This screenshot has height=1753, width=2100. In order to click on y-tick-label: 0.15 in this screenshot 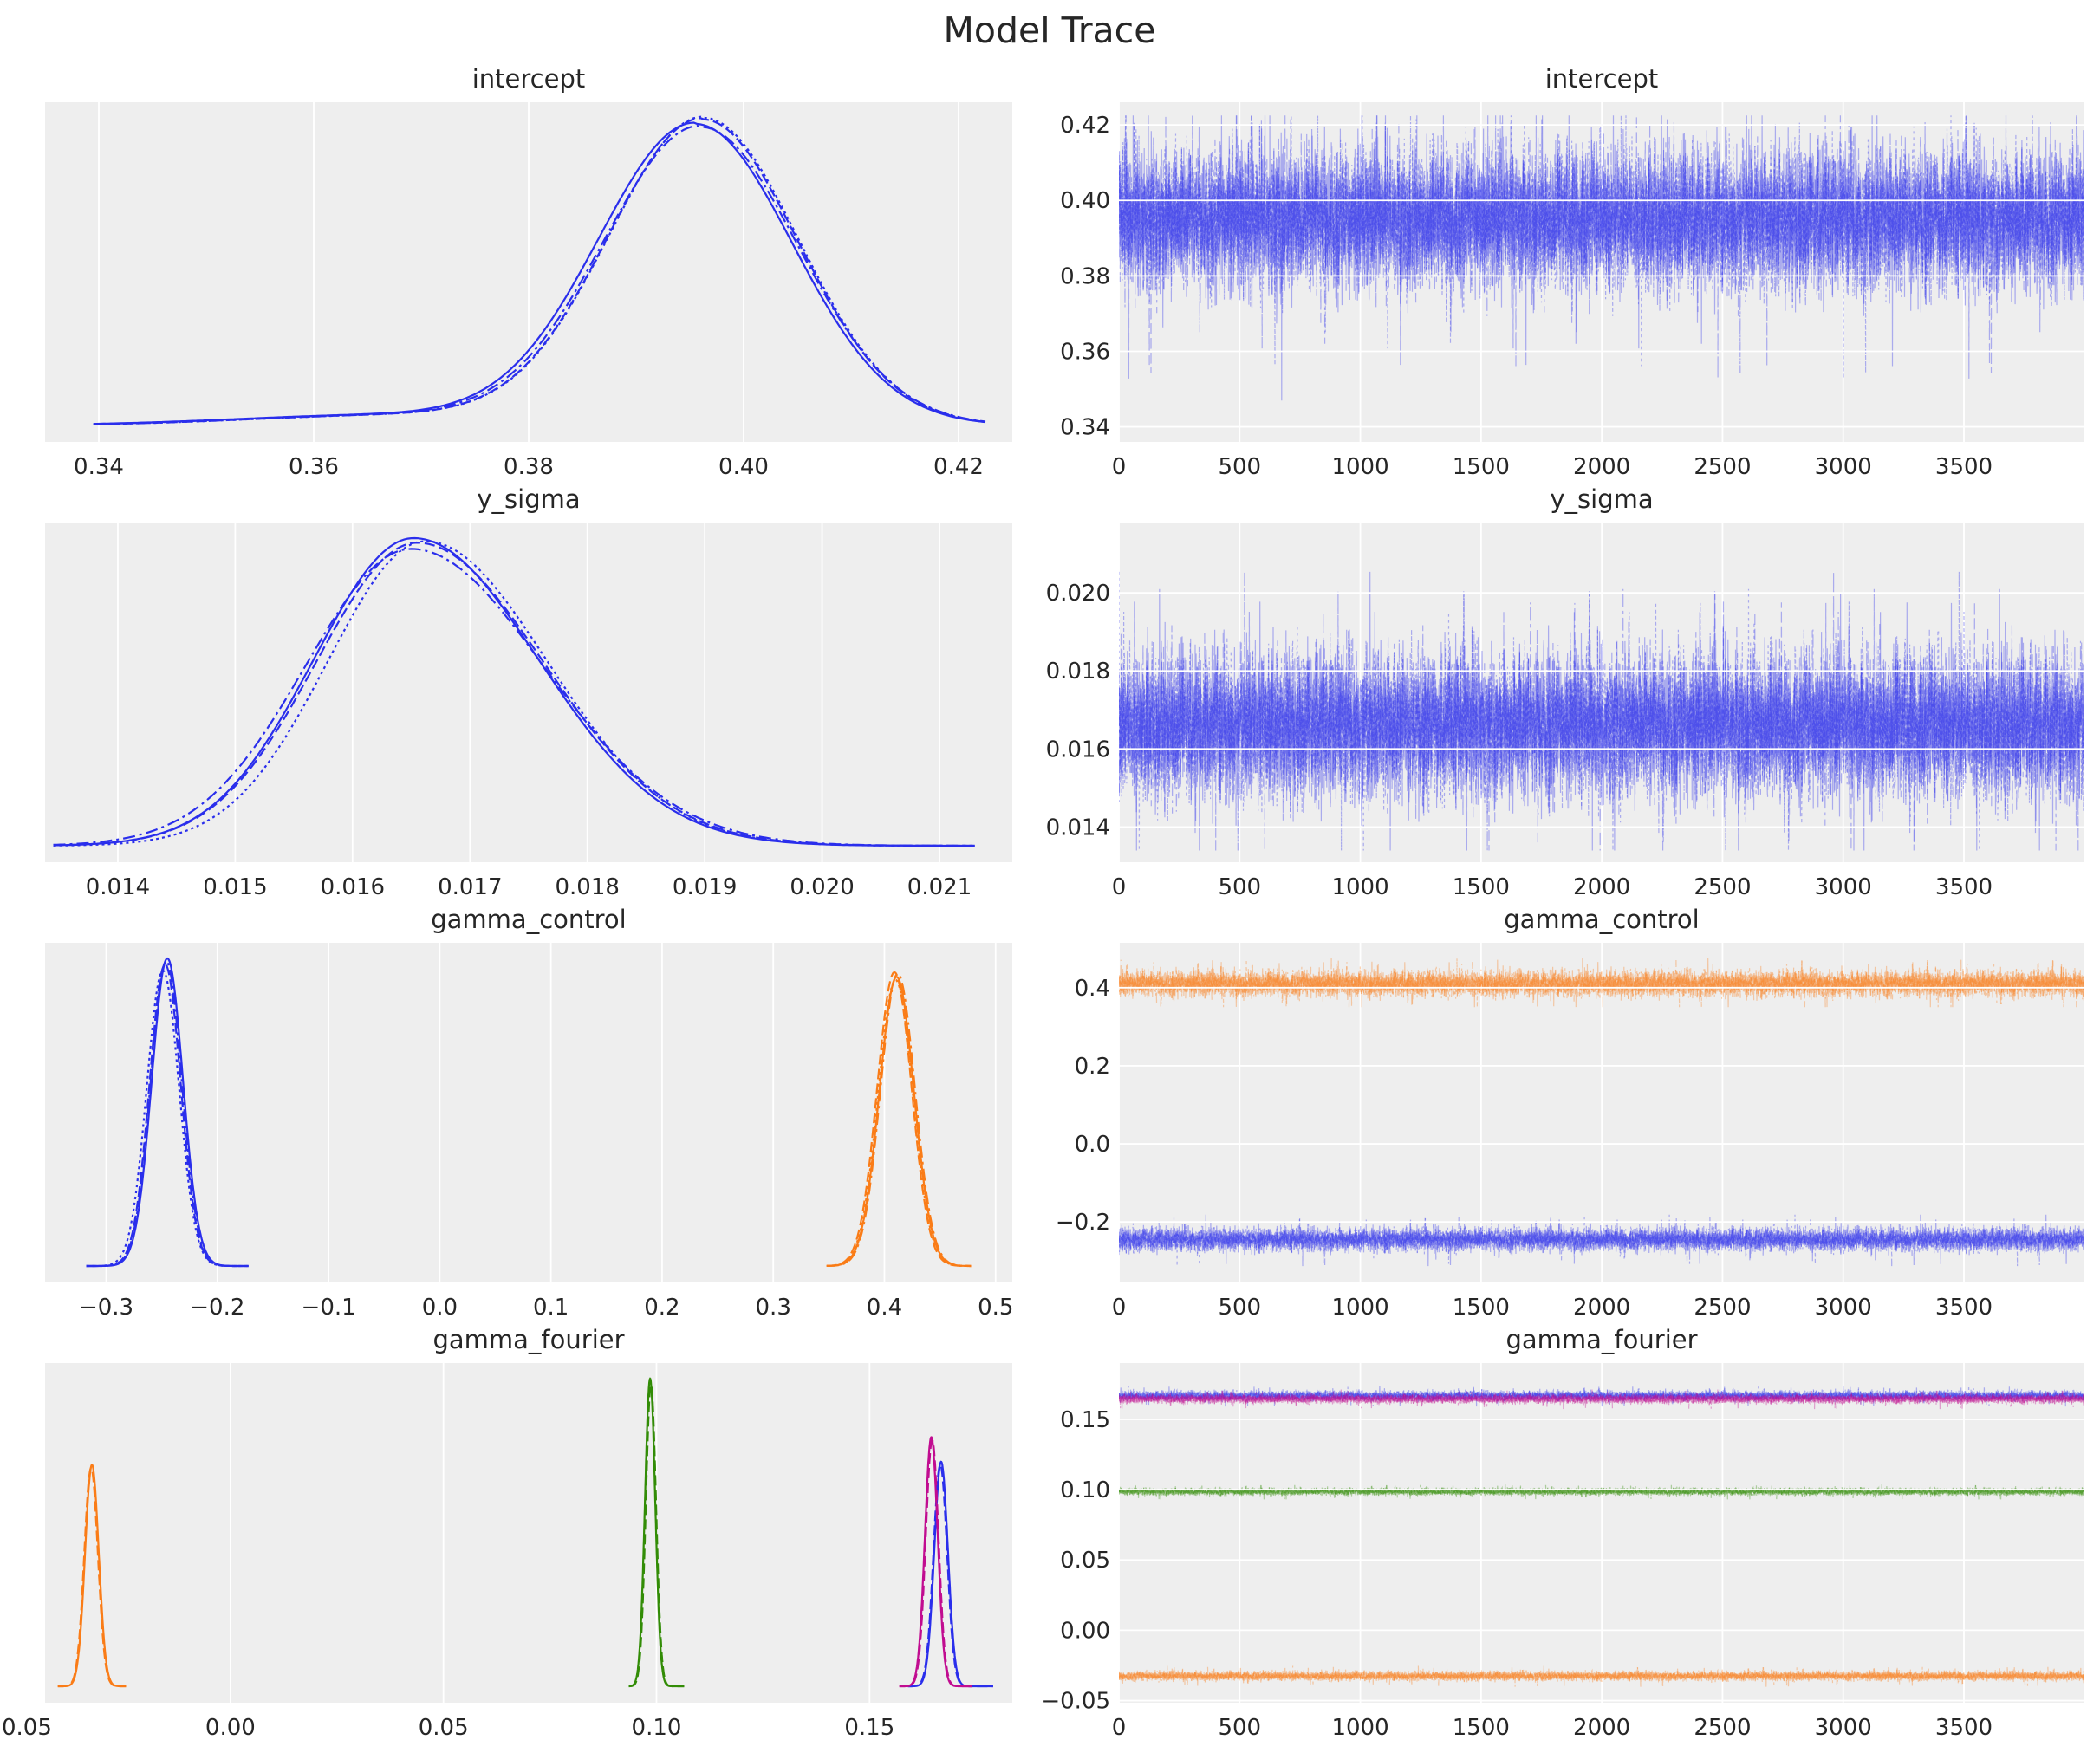, I will do `click(1085, 1420)`.